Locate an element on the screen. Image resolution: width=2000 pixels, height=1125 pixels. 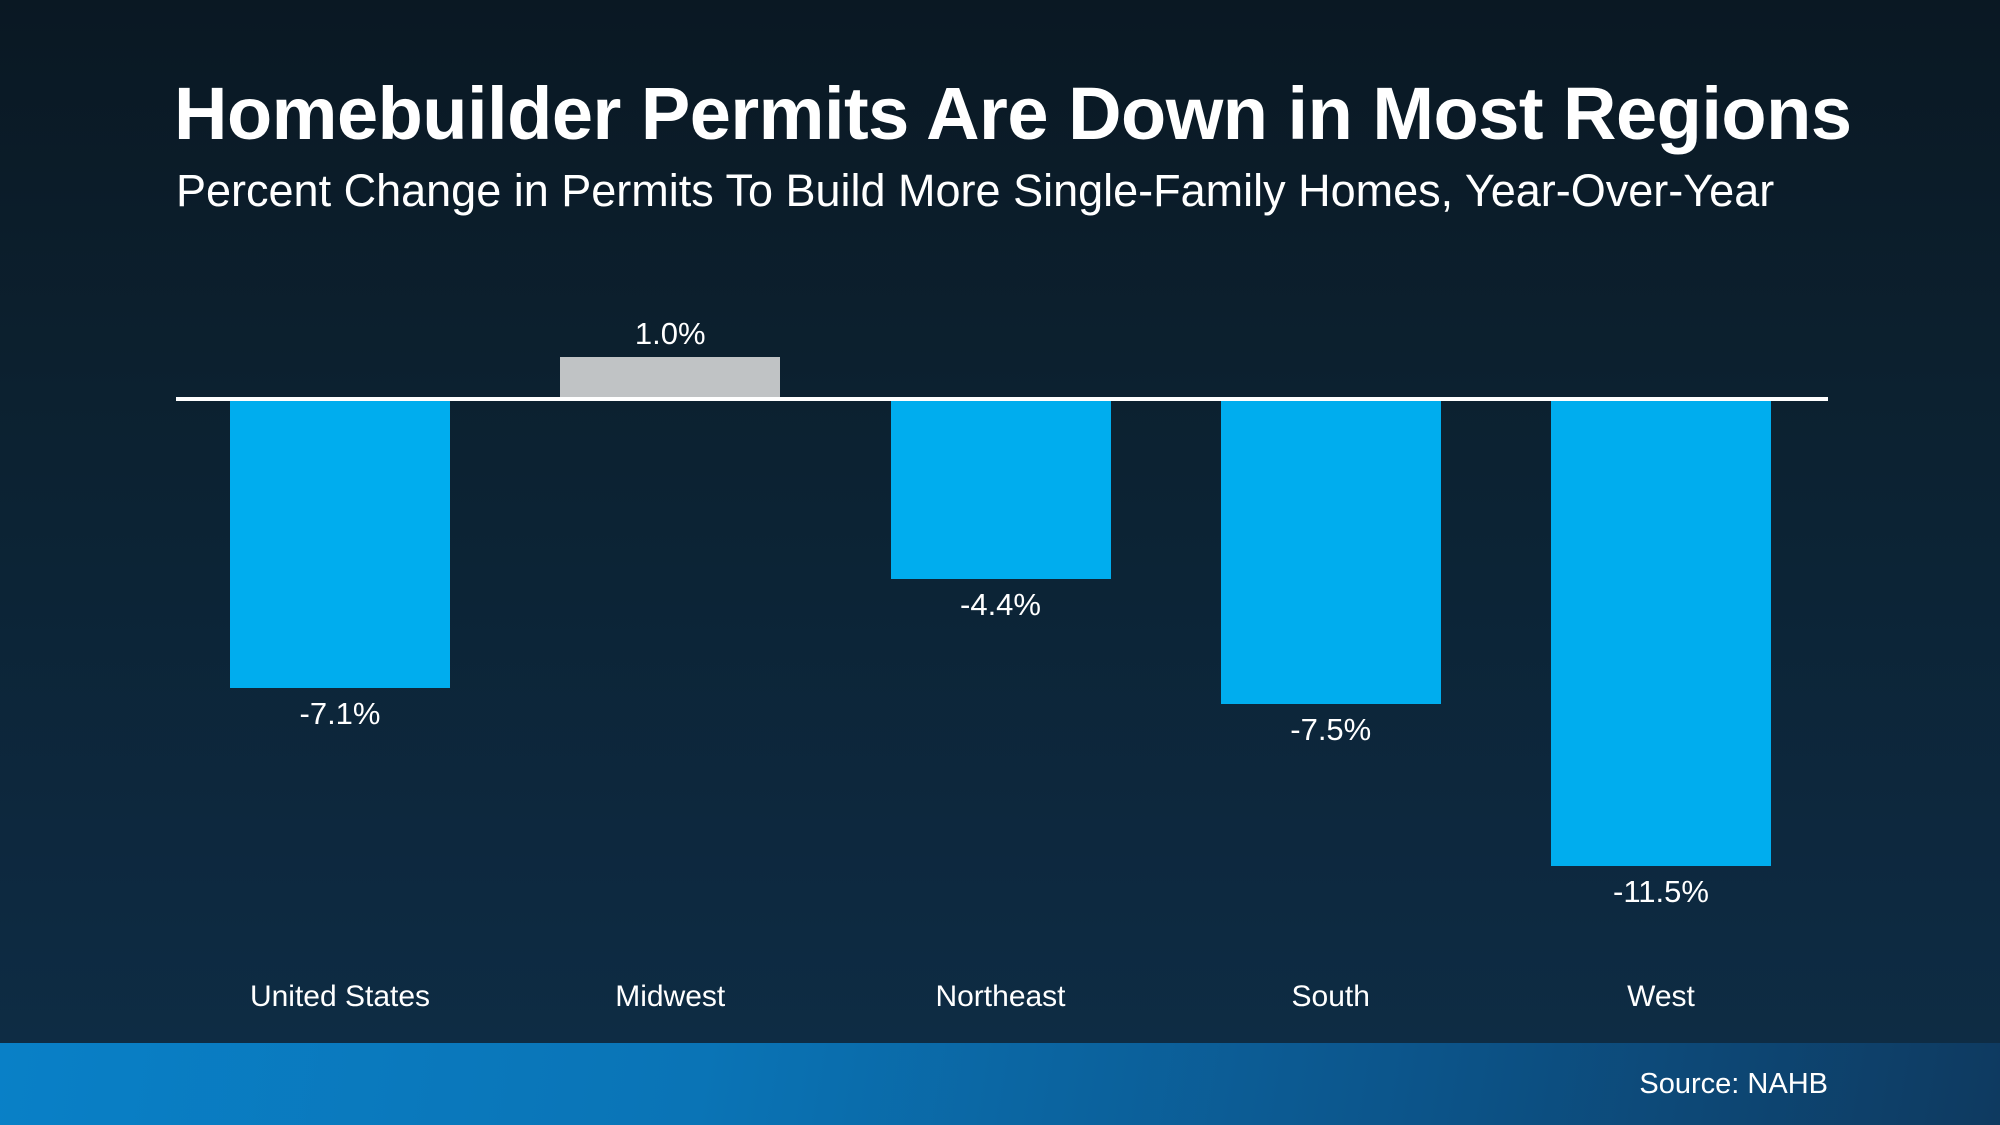
bar-united-states is located at coordinates (340, 544).